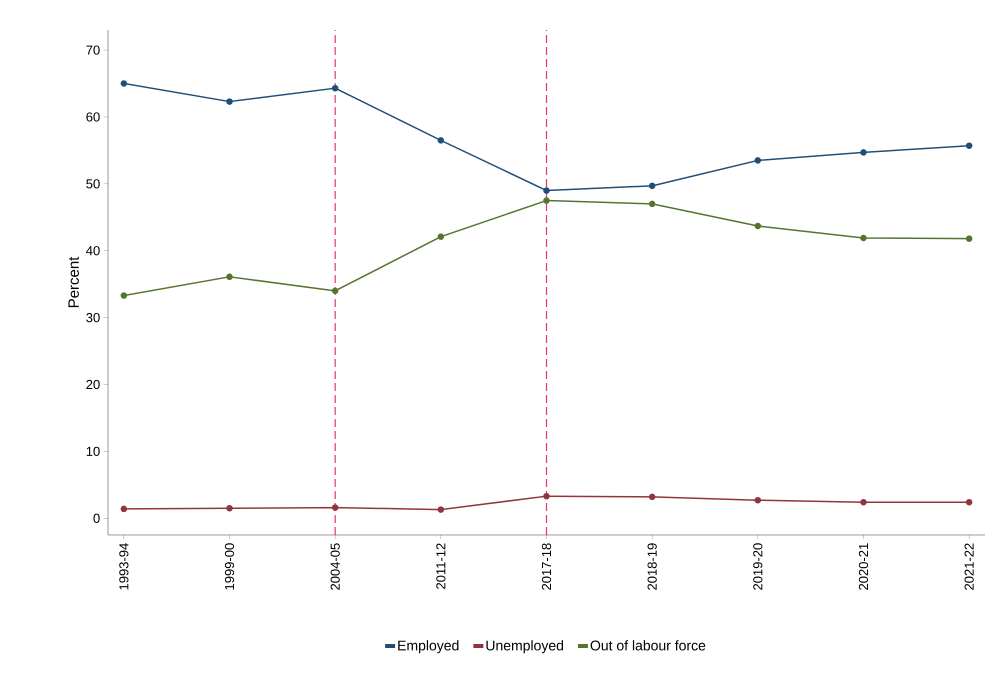 The image size is (994, 675). I want to click on y-tick-label: 50, so click(93, 183).